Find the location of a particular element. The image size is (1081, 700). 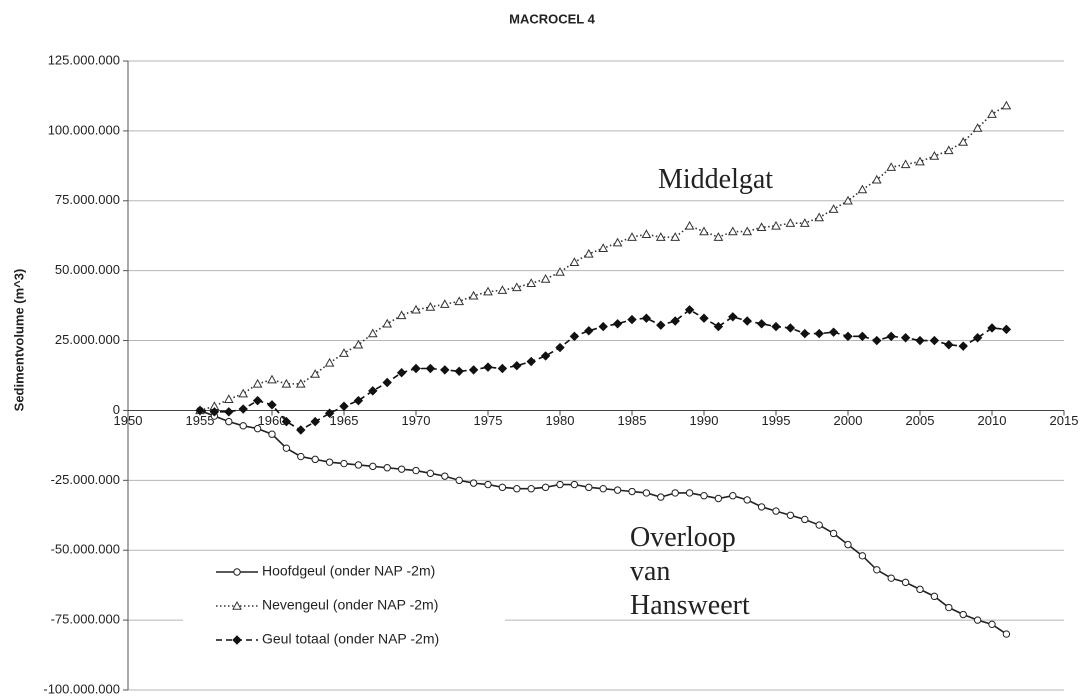

x-tick-label: 2005 is located at coordinates (920, 420).